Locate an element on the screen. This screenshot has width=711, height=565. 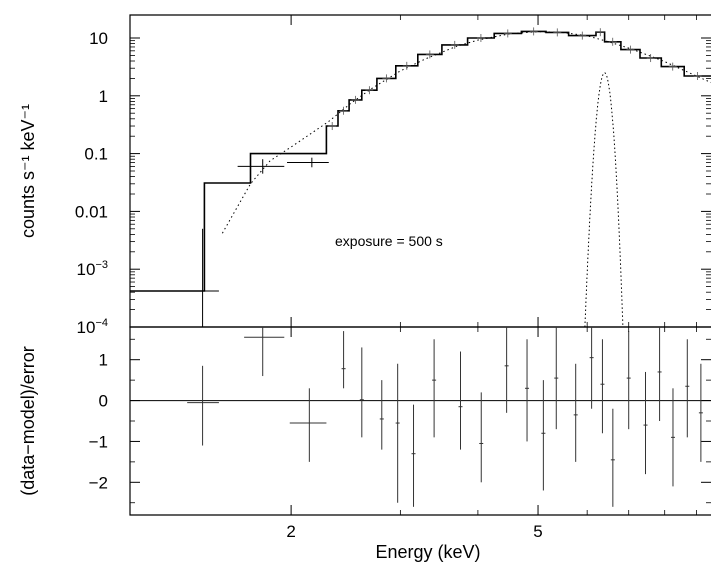
spectrum-y-tick-label: 10⁻³ is located at coordinates (92, 269).